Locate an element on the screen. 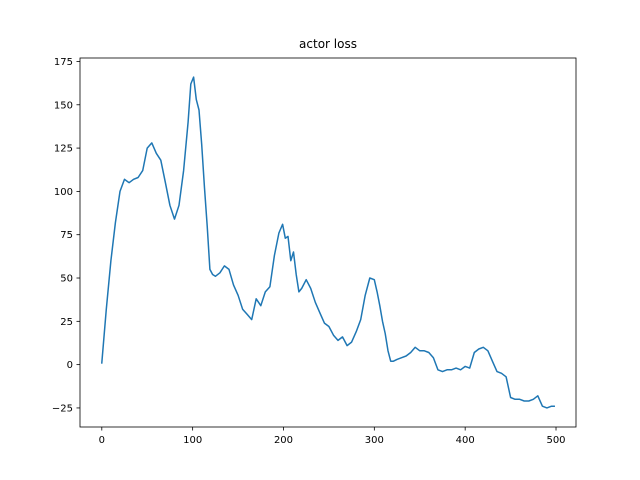  chart-title: actor loss is located at coordinates (328, 44).